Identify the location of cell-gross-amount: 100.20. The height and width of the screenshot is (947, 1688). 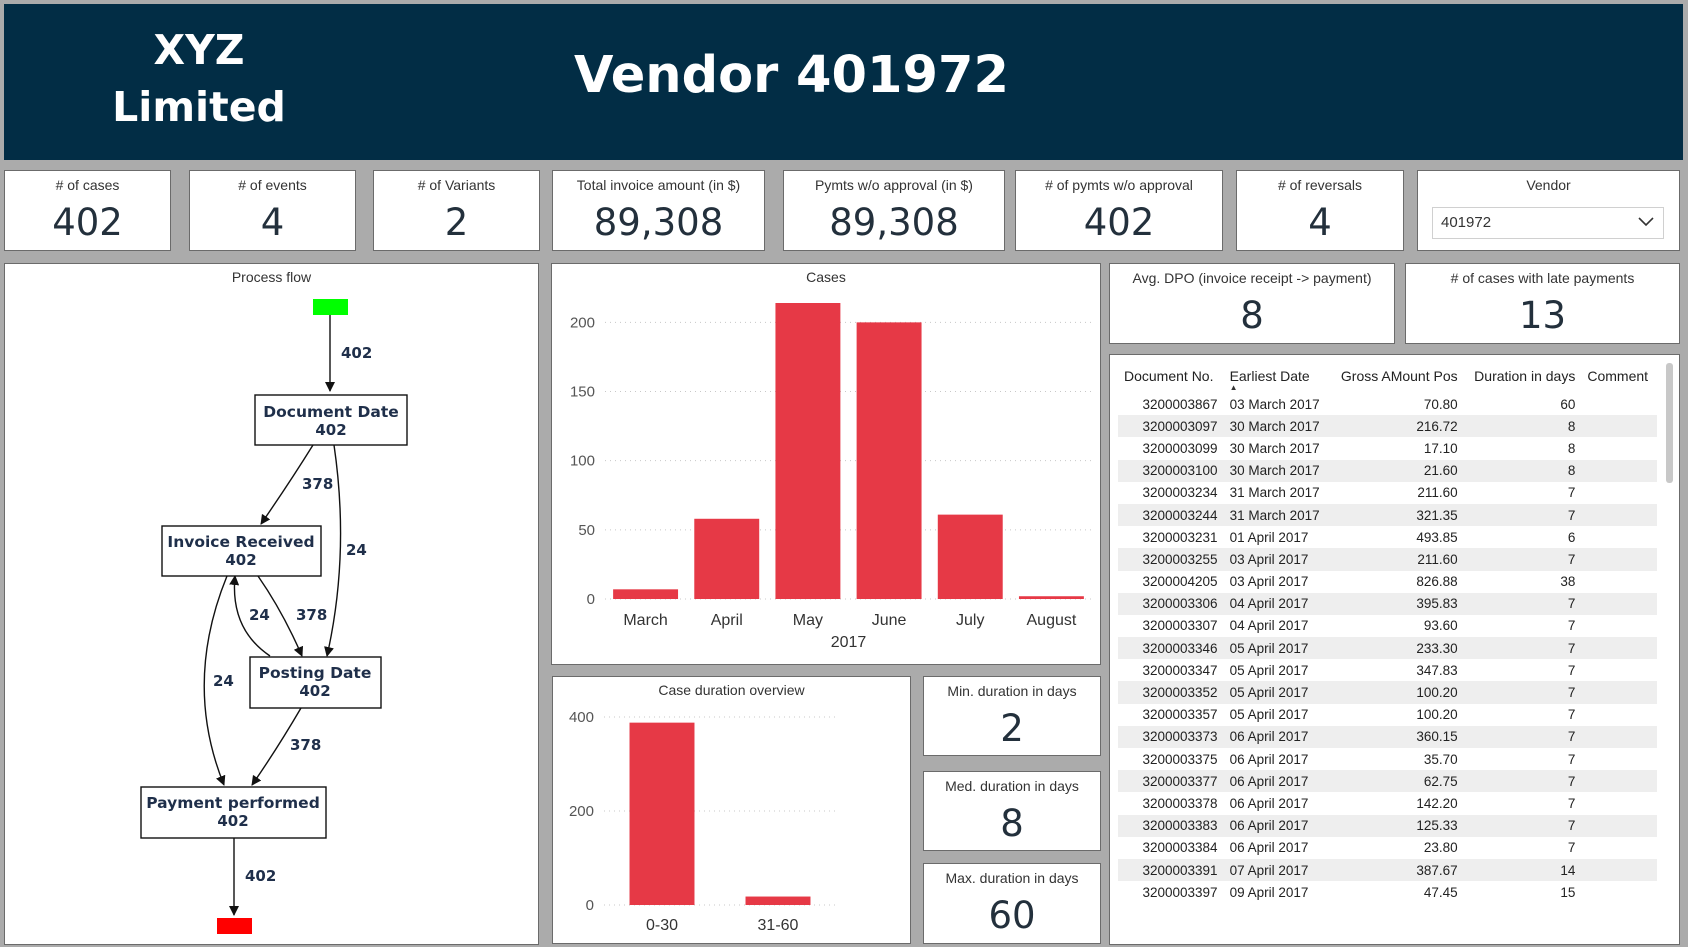
(1396, 692).